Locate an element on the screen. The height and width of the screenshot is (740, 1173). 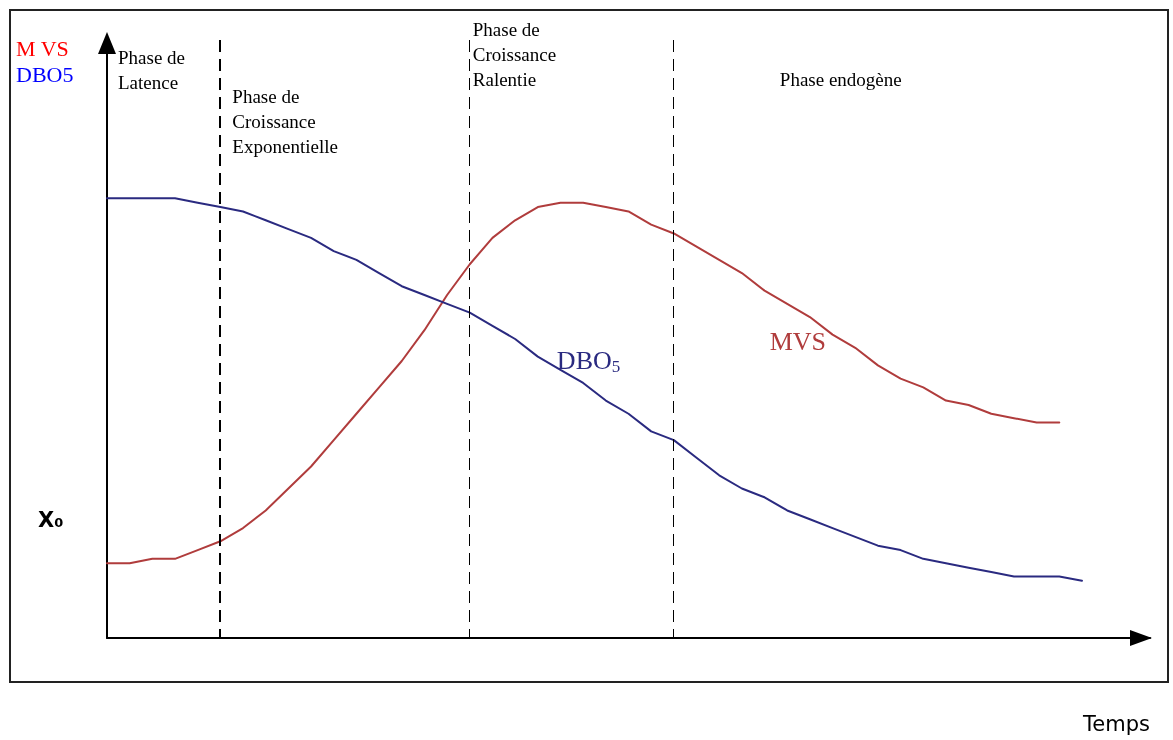
text: Phase de Croissance Exponentielle is located at coordinates (285, 122).